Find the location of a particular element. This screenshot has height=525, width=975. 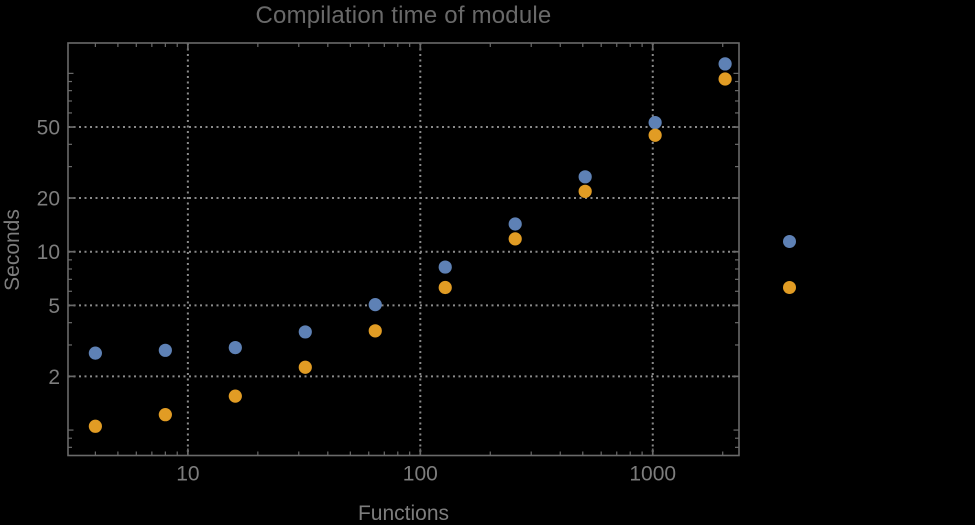

y-tick-label-10: 10 is located at coordinates (48, 252).